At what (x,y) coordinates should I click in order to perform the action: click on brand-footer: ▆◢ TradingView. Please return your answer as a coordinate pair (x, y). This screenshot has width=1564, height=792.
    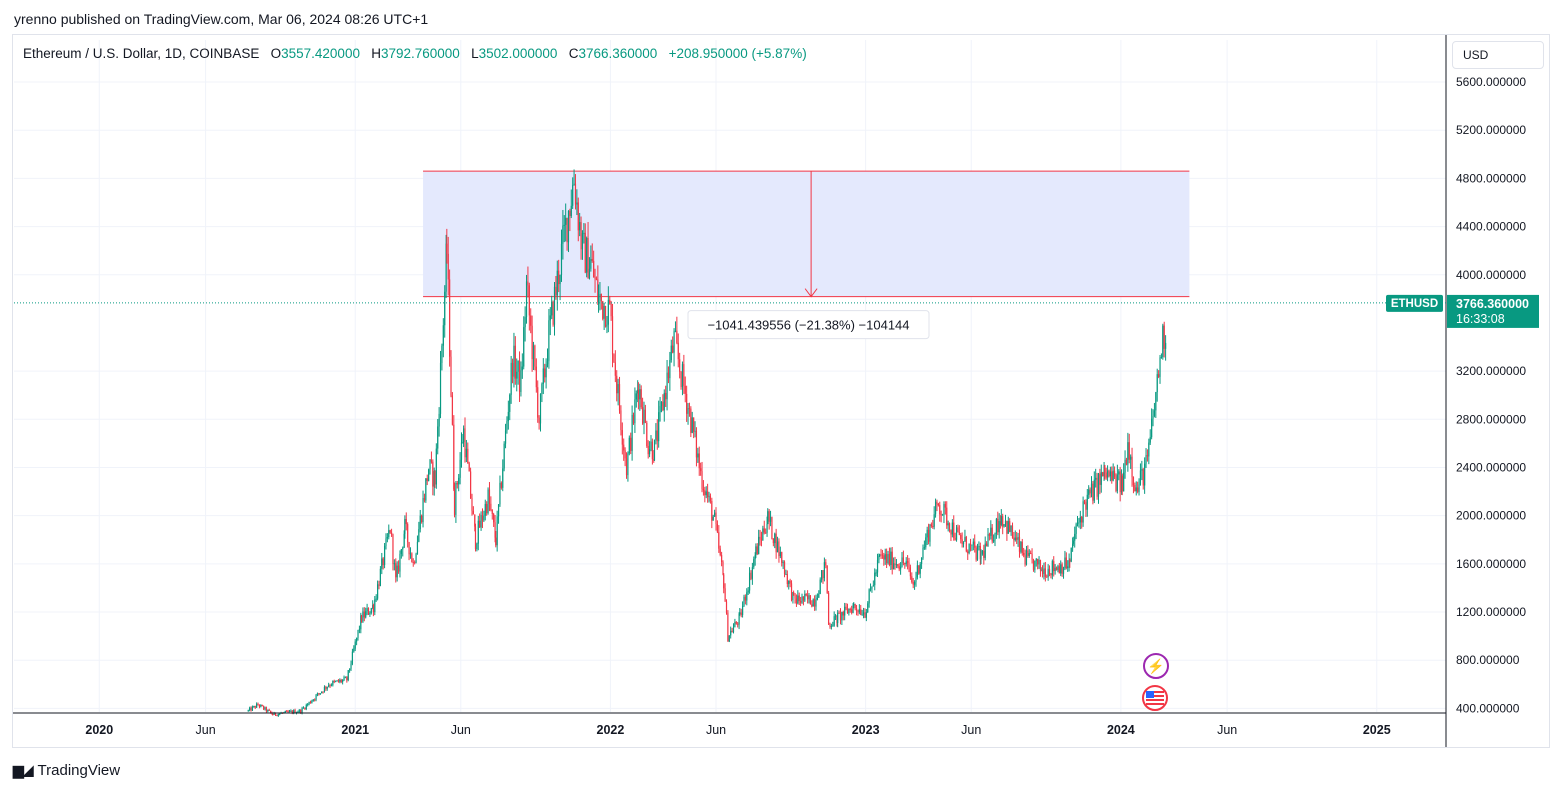
    Looking at the image, I should click on (66, 770).